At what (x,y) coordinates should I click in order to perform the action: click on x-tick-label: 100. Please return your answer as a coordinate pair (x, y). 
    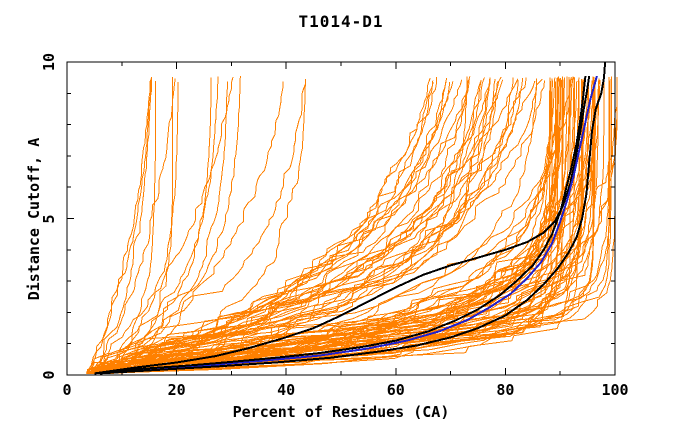
    Looking at the image, I should click on (615, 390).